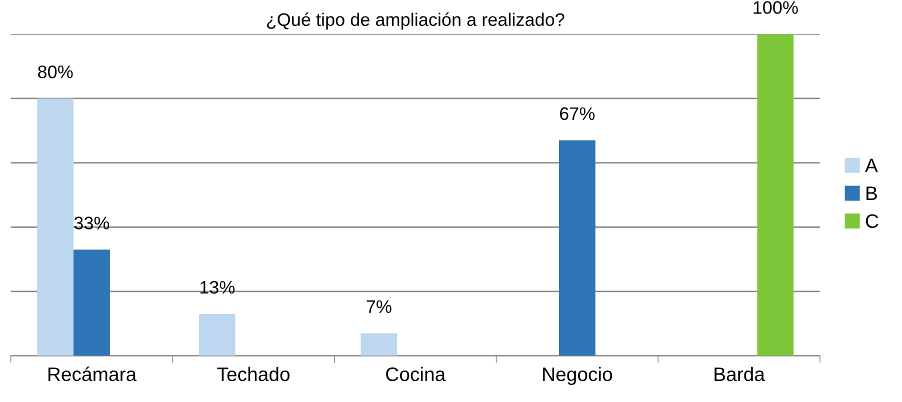  I want to click on x-tick-label: Barda, so click(739, 374).